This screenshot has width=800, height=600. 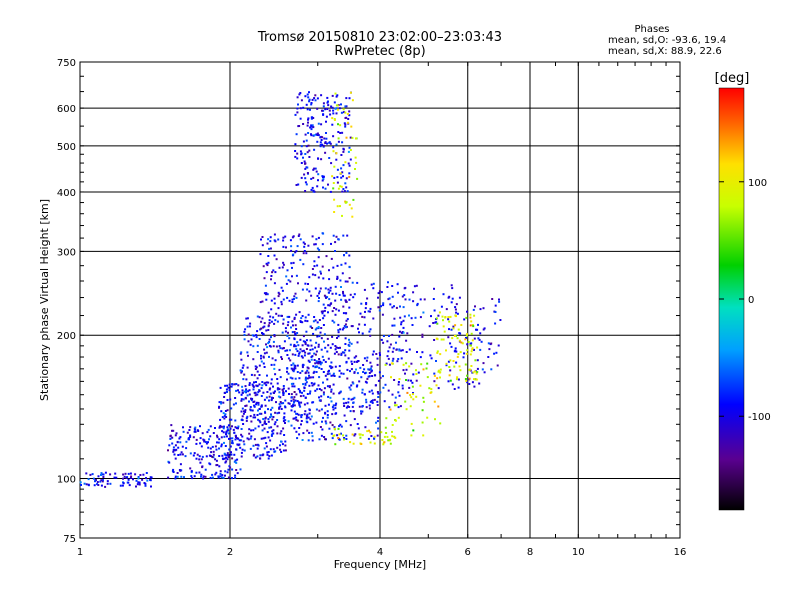 I want to click on x-axis-label: Frequency [MHz], so click(x=380, y=564).